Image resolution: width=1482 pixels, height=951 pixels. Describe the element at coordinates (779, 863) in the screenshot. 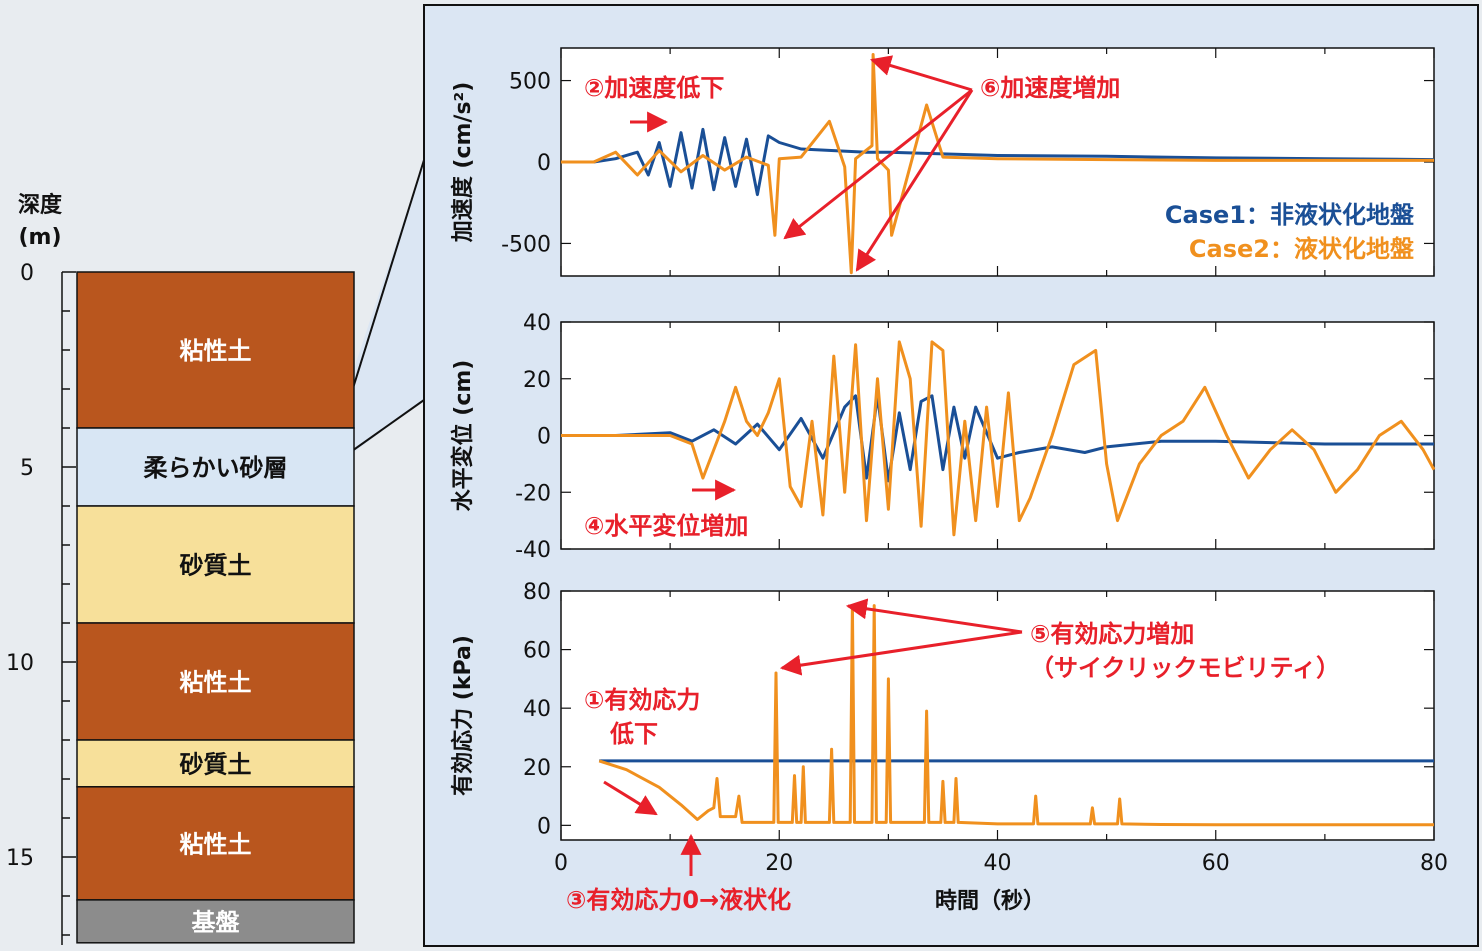

I see `x-tick-label: 20` at that location.